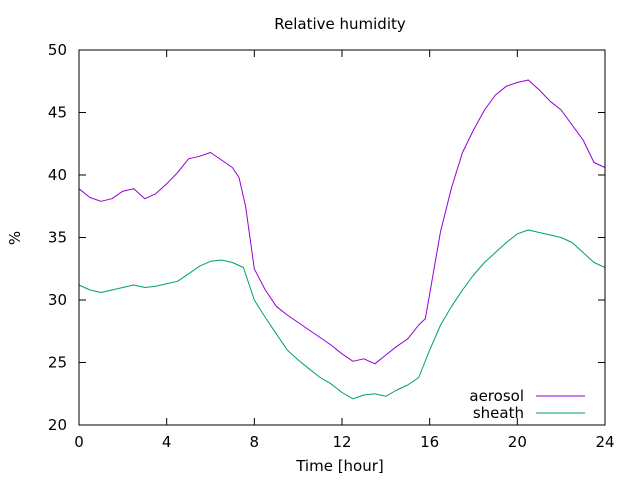  Describe the element at coordinates (339, 466) in the screenshot. I see `x-axis-title: Time [hour]` at that location.